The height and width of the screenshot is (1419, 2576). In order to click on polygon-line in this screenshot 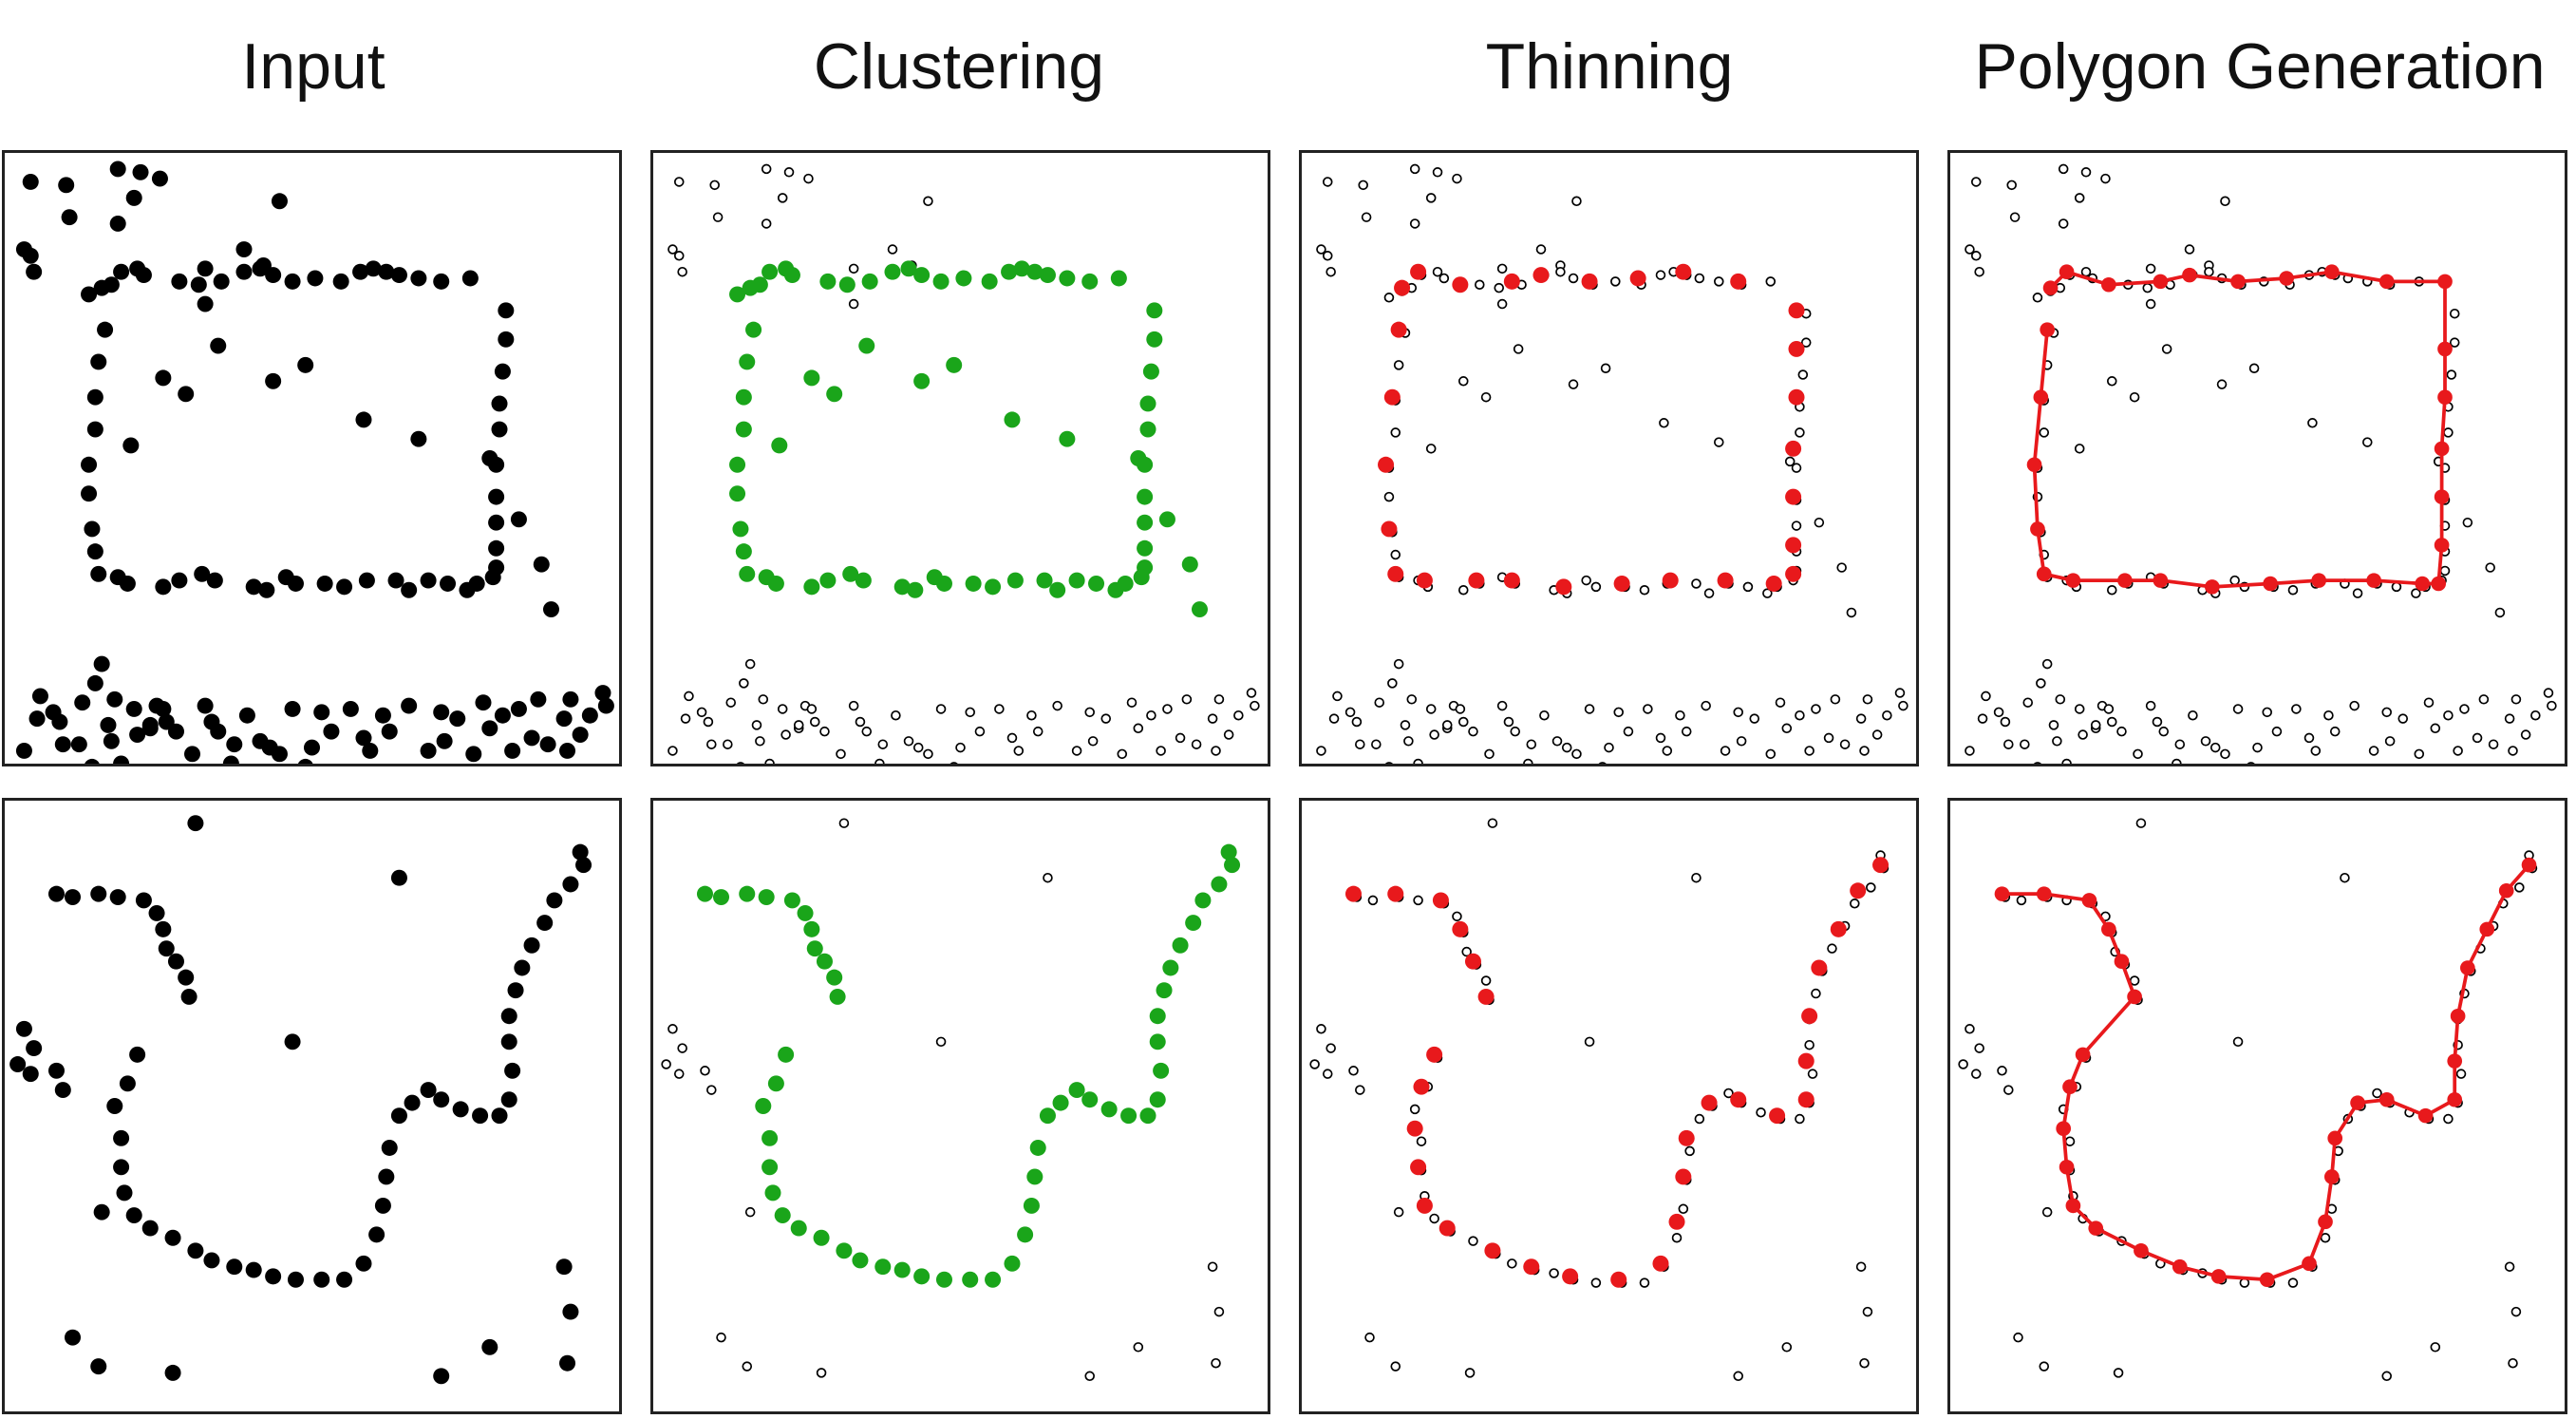, I will do `click(2239, 429)`.